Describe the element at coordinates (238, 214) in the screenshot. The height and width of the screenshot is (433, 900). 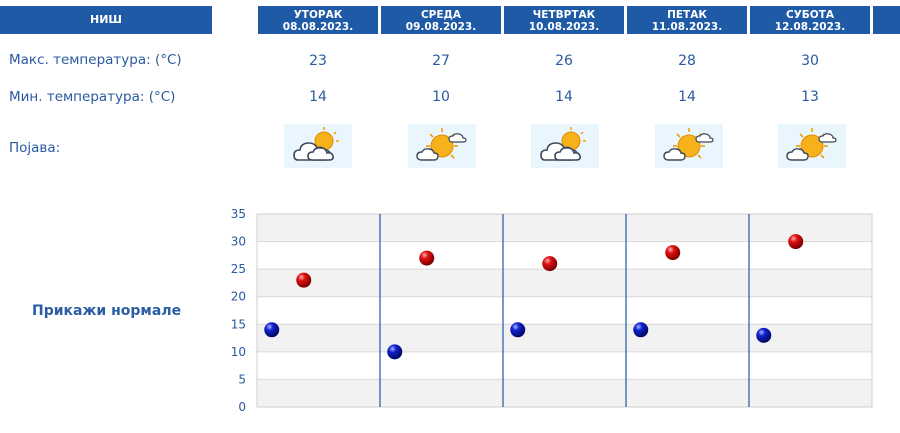
I see `y-tick-label: 35` at that location.